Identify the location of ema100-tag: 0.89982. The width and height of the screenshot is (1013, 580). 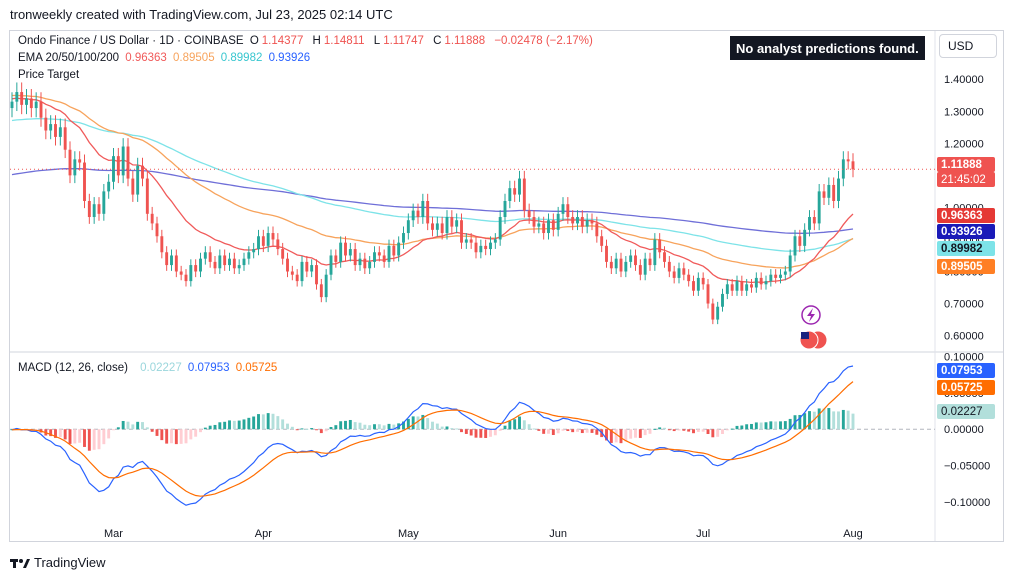
(966, 248).